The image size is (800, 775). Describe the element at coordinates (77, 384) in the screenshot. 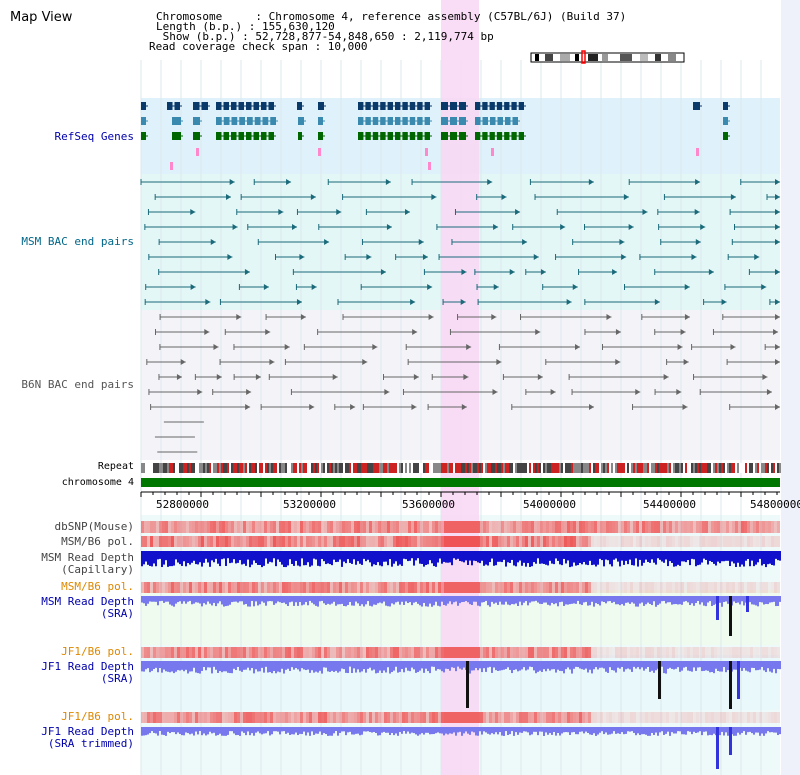

I see `b6n-bac-end-pairs-label: B6N BAC end pairs` at that location.